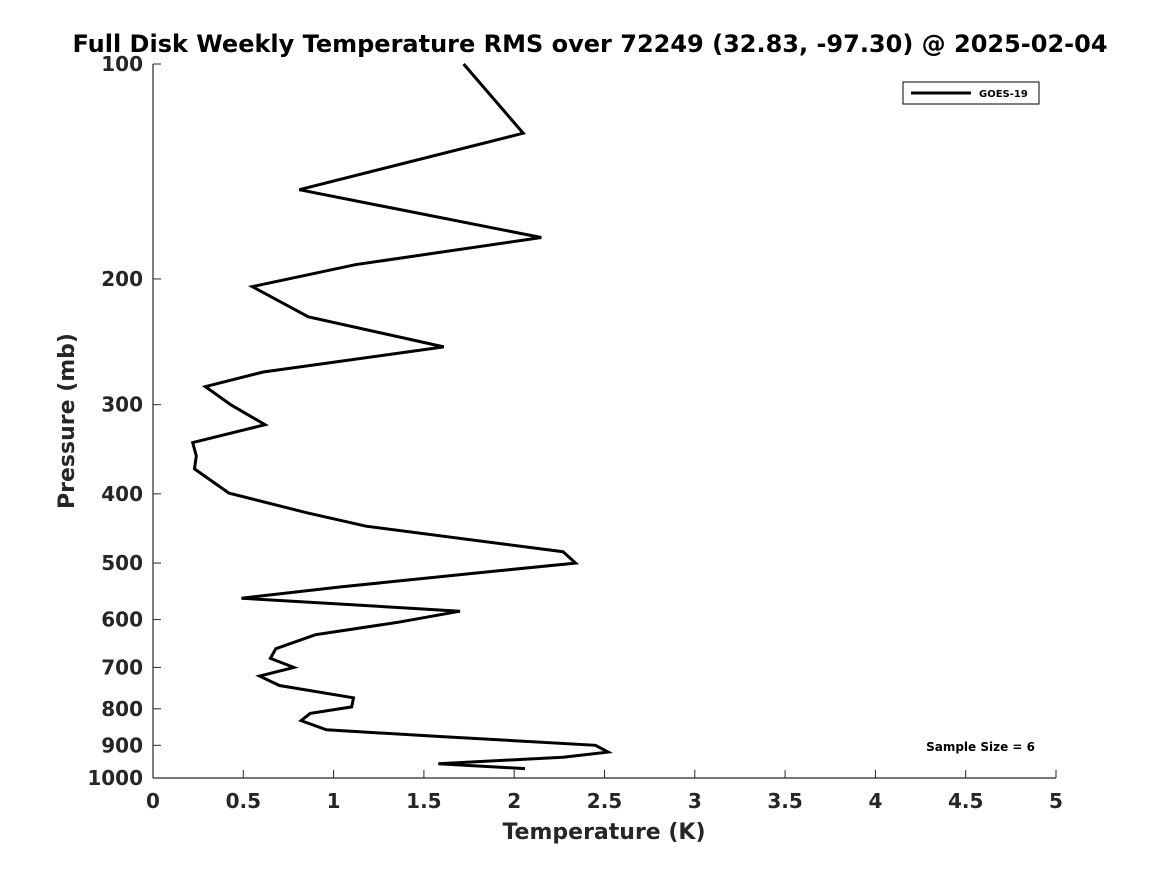 This screenshot has width=1167, height=875. What do you see at coordinates (124, 421) in the screenshot?
I see `y-ticks: 100 200 300 400 500 600 700 800 900 1000` at bounding box center [124, 421].